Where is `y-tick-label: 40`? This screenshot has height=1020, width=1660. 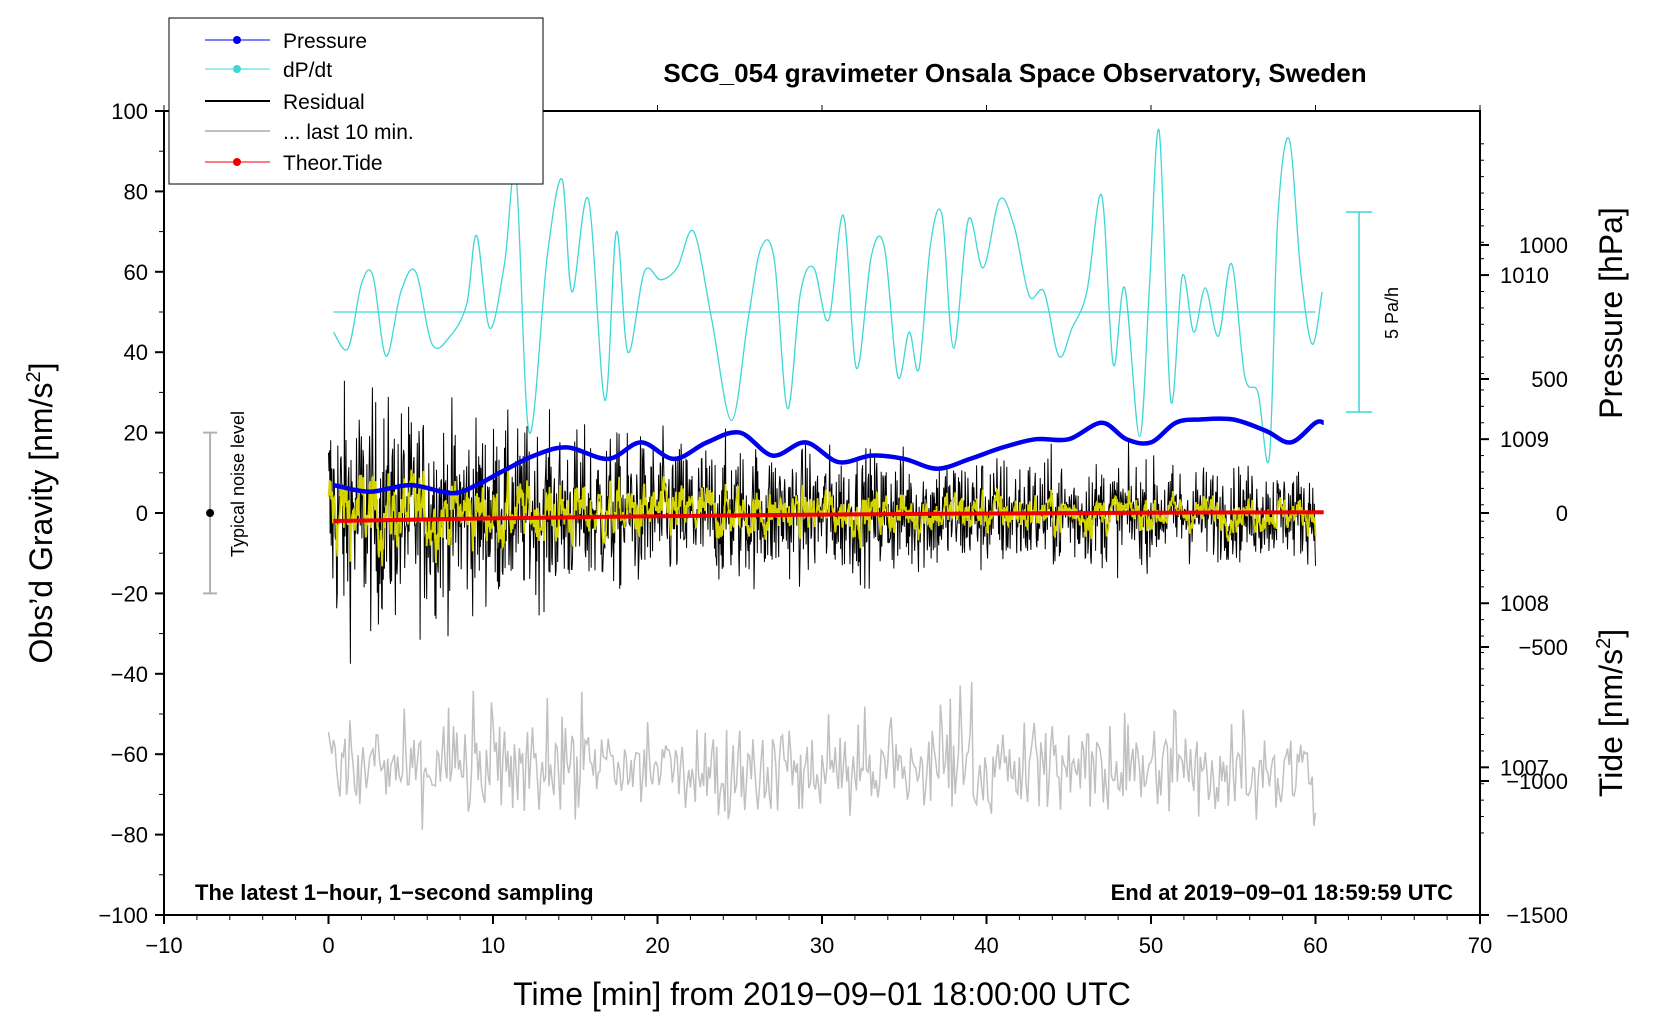
y-tick-label: 40 is located at coordinates (136, 352).